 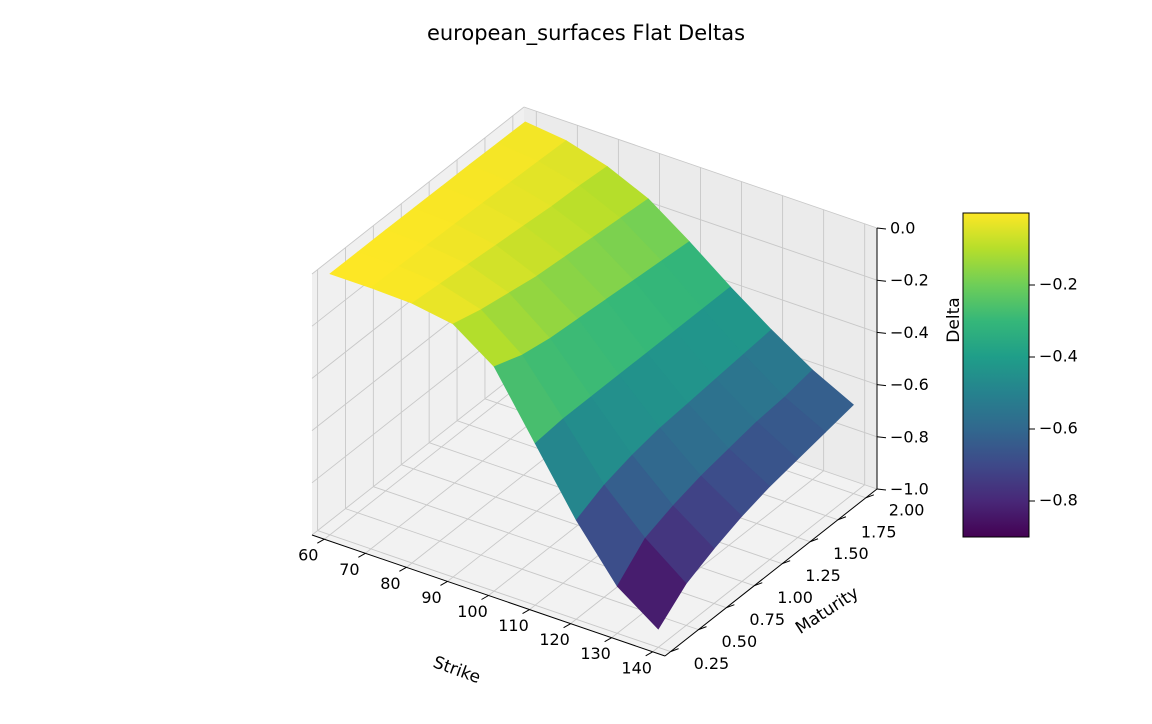 I want to click on z-tick-label: −0.2, so click(x=909, y=280).